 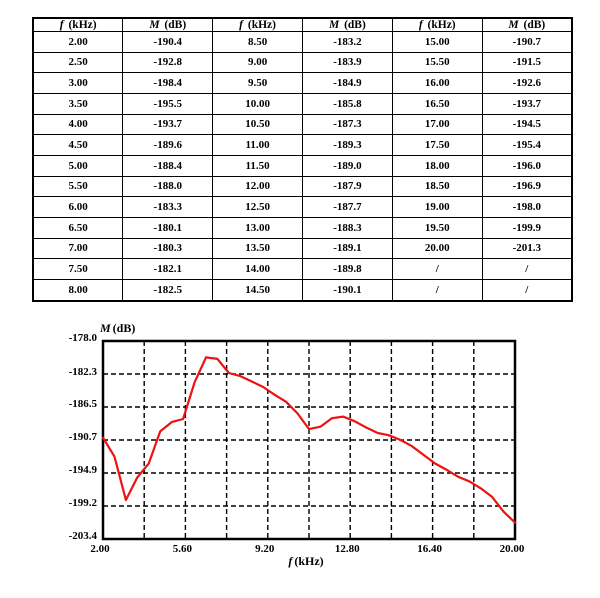 What do you see at coordinates (78, 227) in the screenshot?
I see `table-cell: 6.50` at bounding box center [78, 227].